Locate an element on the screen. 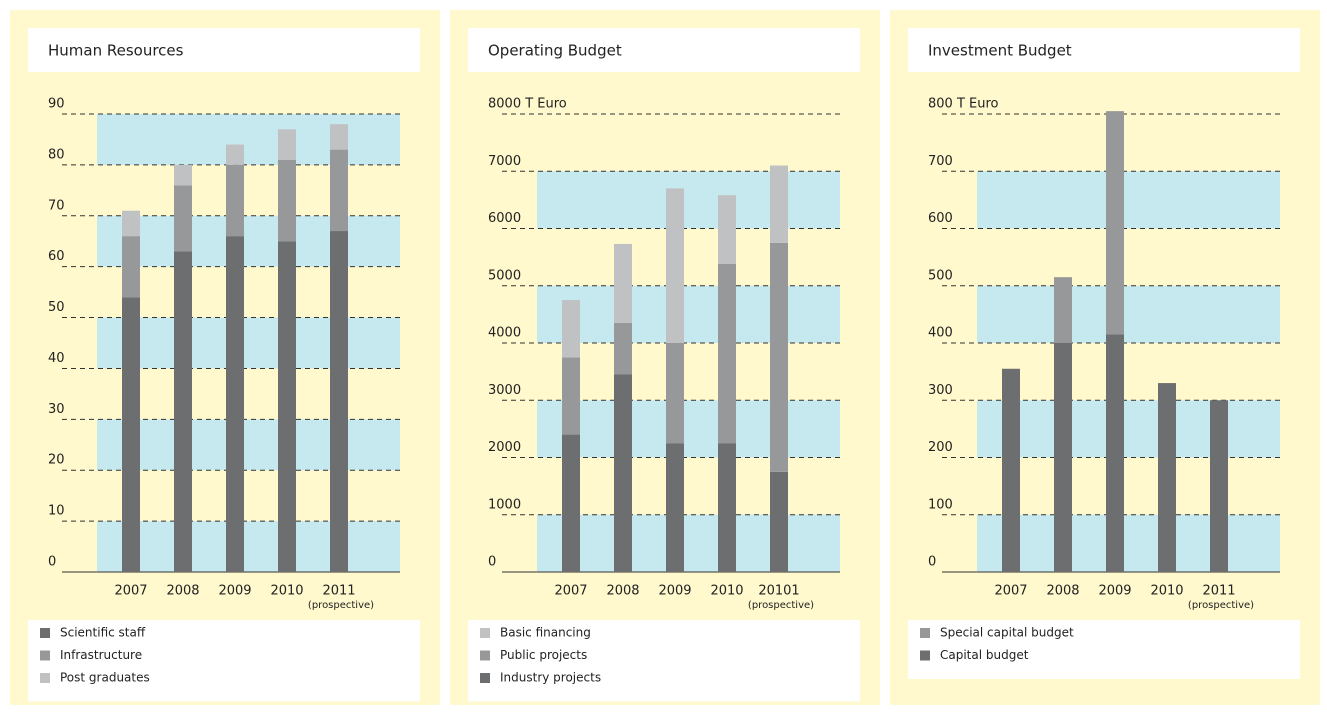 The height and width of the screenshot is (715, 1327). y-tick-label: 2000 is located at coordinates (504, 447).